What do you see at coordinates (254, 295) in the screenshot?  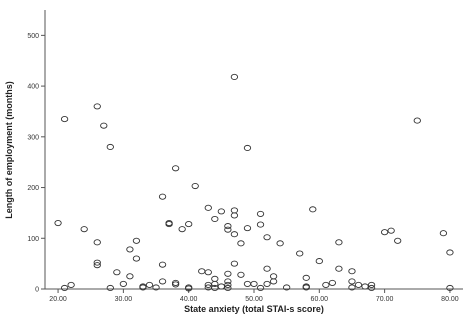 I see `x-axis: 20.00 30.00 40.00 50.00 60.00 70.00 80.00` at bounding box center [254, 295].